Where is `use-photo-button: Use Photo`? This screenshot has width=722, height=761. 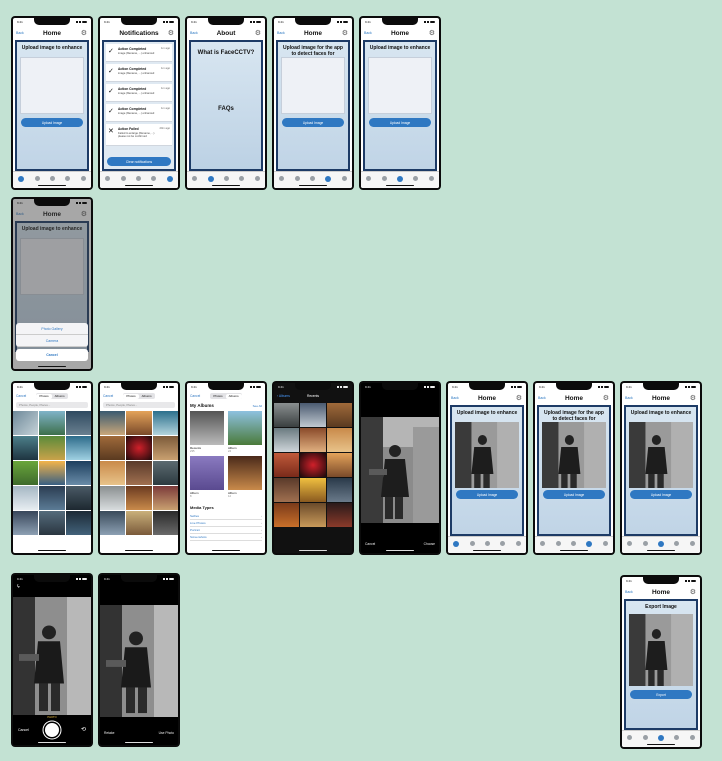
use-photo-button: Use Photo is located at coordinates (166, 733).